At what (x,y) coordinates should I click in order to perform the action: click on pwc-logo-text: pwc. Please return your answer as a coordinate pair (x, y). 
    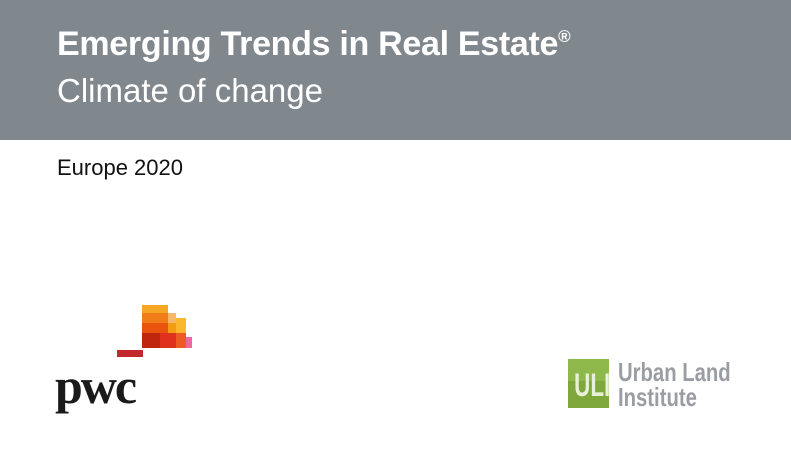
    Looking at the image, I should click on (96, 386).